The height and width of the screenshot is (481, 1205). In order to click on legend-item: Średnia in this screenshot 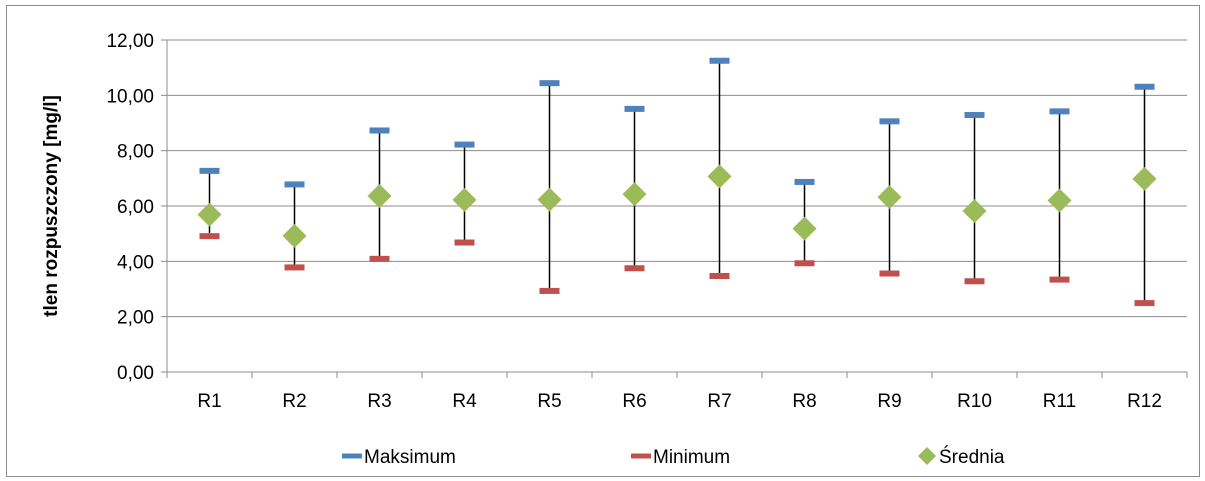, I will do `click(961, 457)`.